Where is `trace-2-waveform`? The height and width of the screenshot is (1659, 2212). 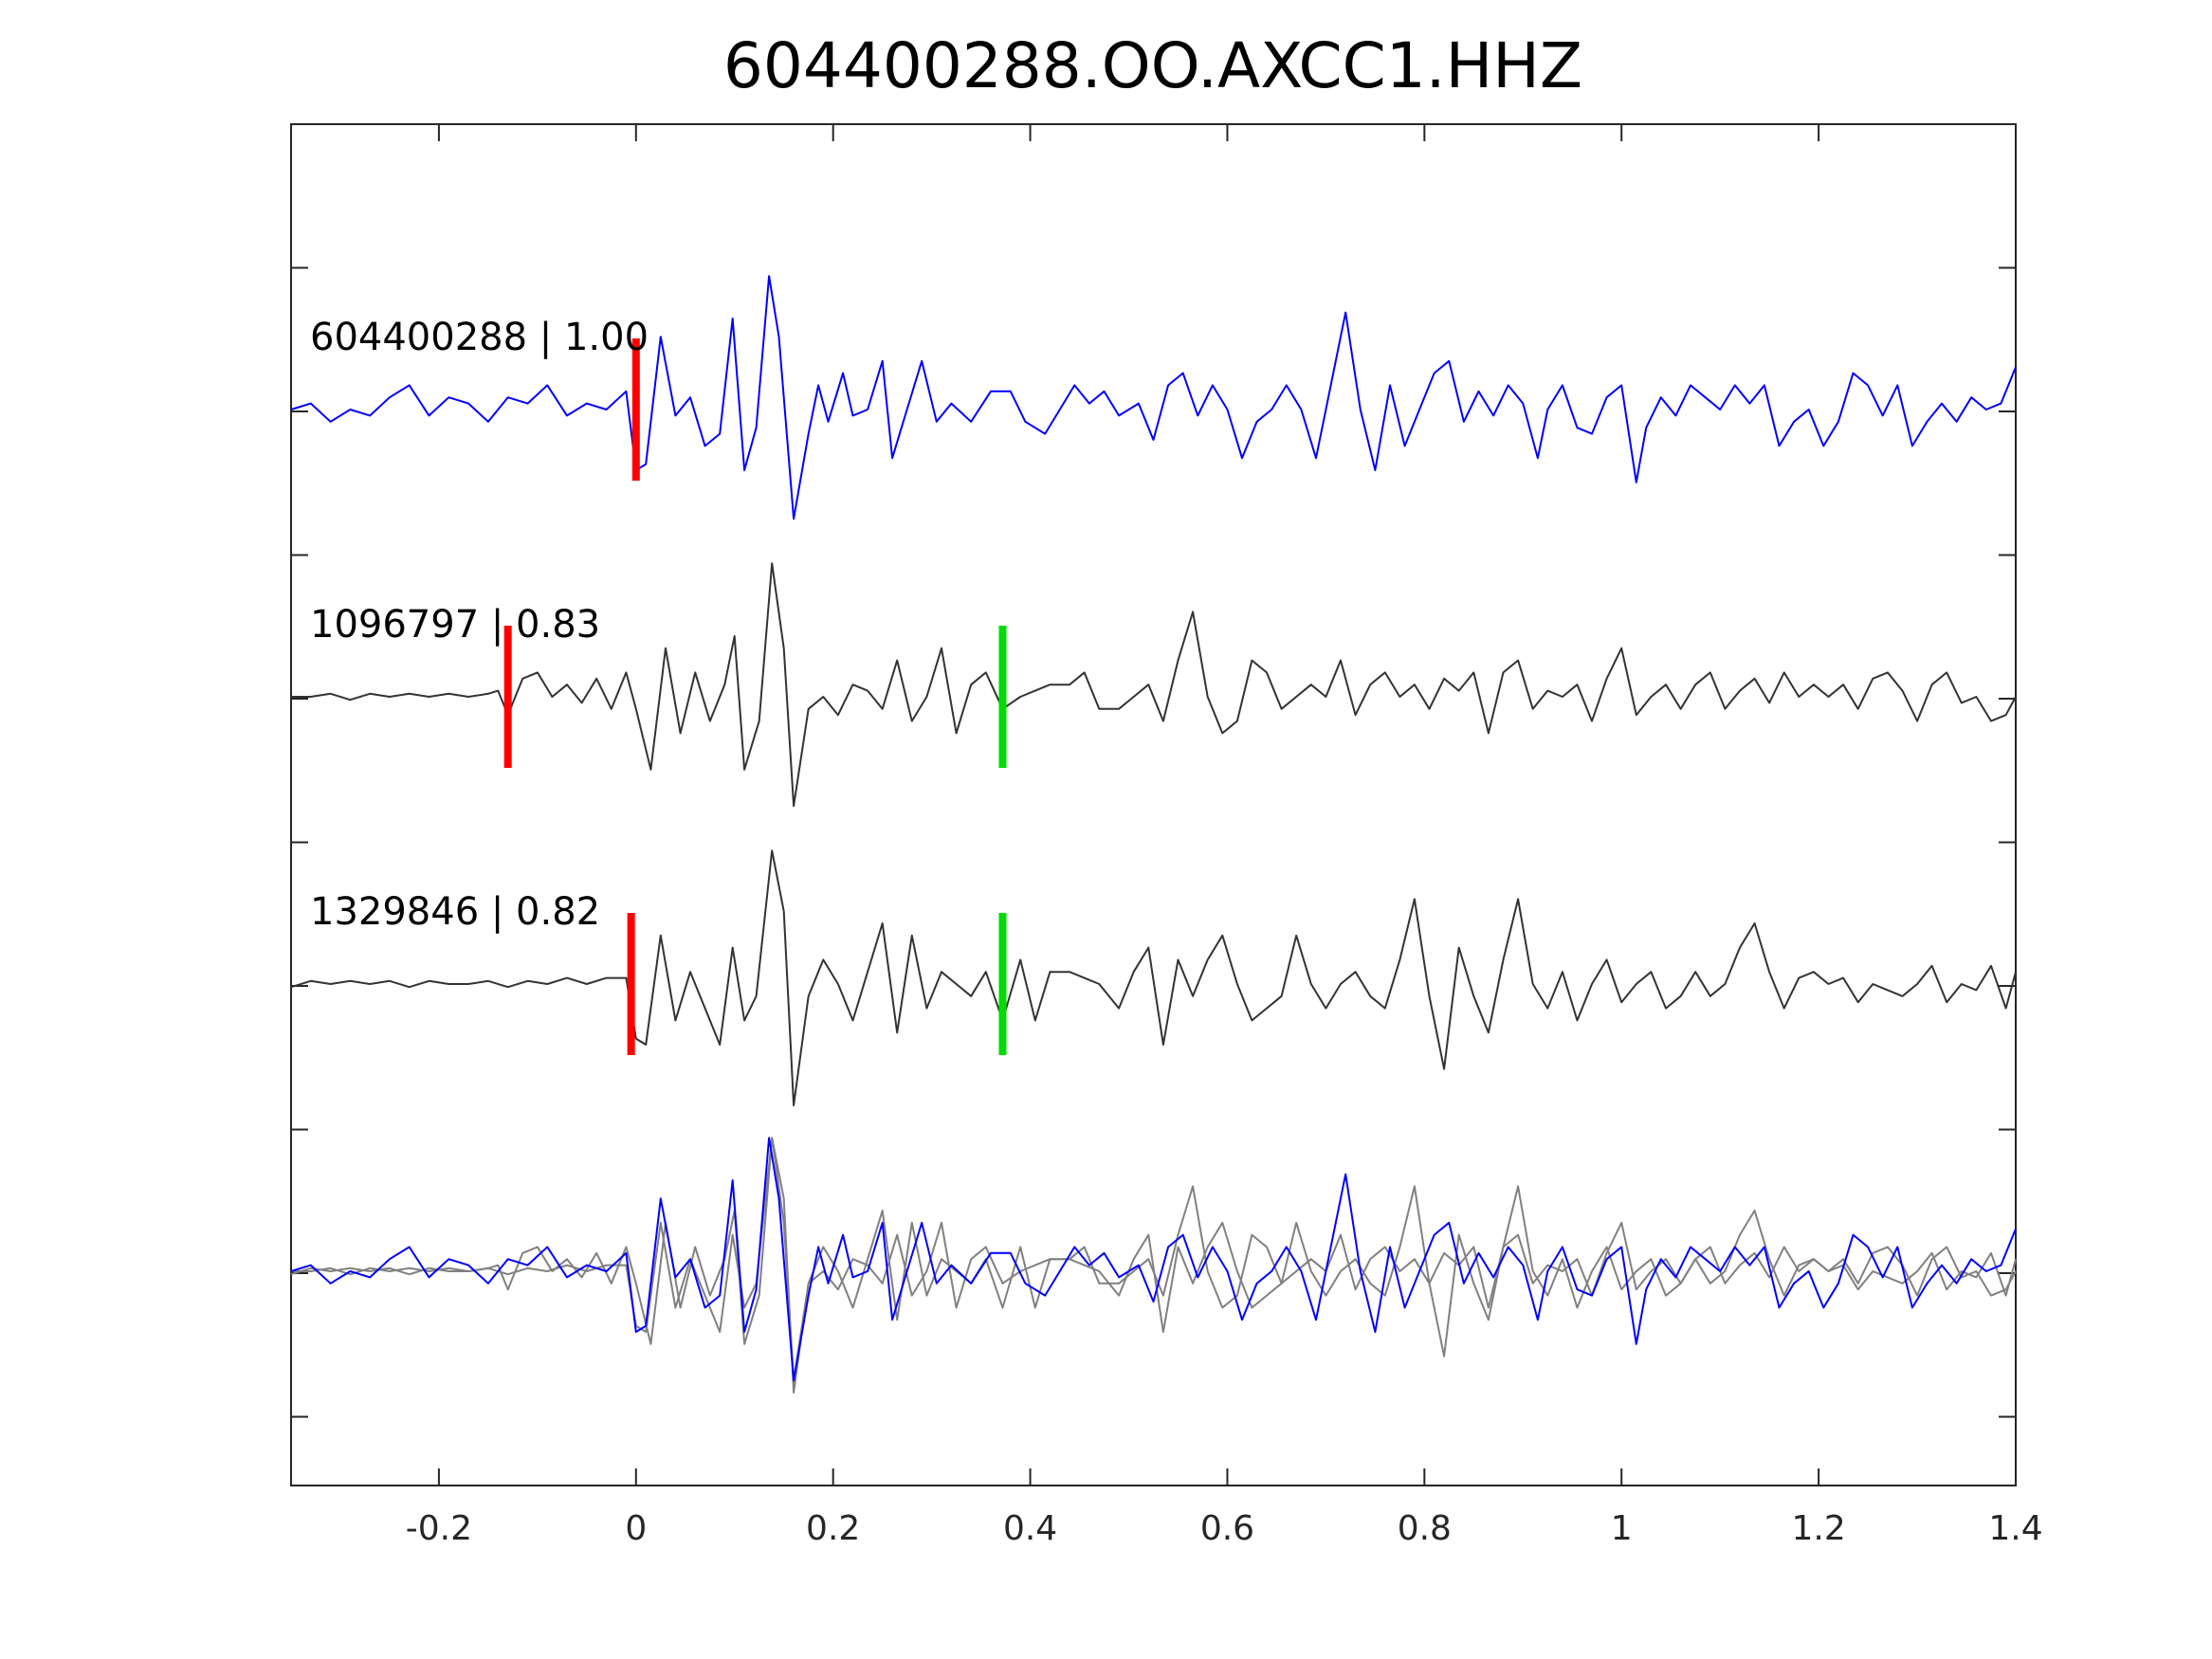
trace-2-waveform is located at coordinates (1153, 977).